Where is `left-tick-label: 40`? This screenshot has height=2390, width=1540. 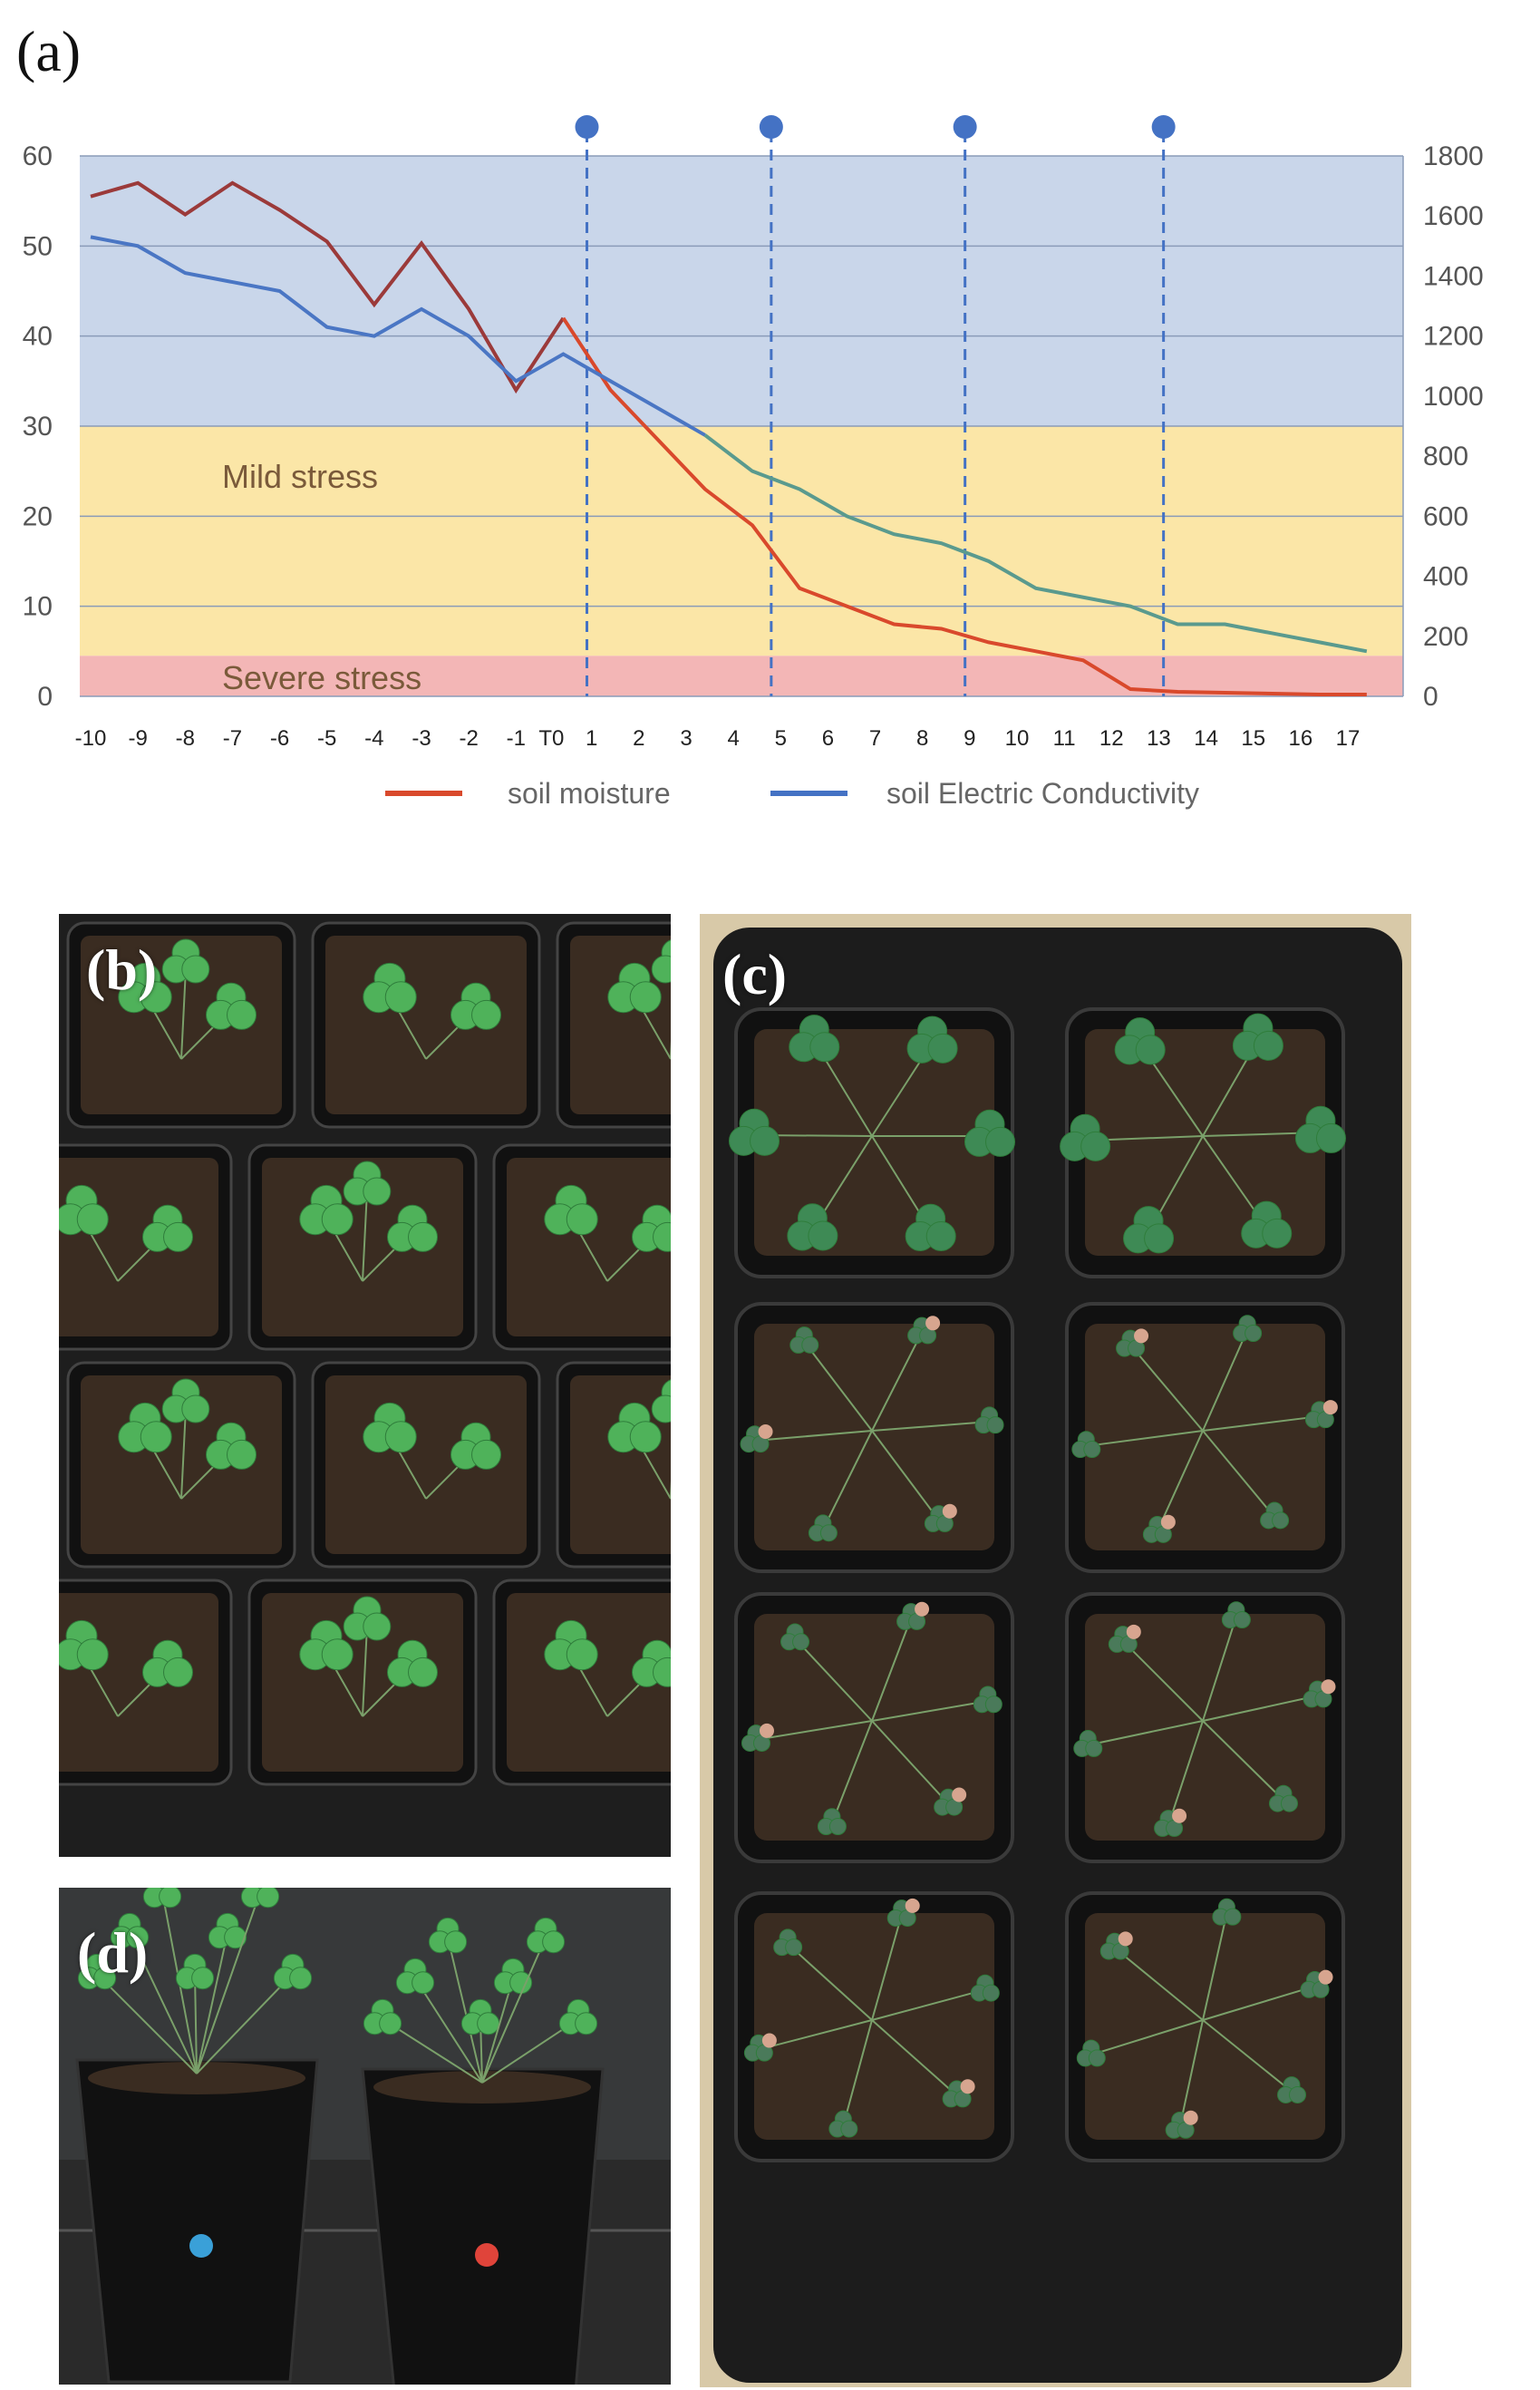
left-tick-label: 40 is located at coordinates (38, 337).